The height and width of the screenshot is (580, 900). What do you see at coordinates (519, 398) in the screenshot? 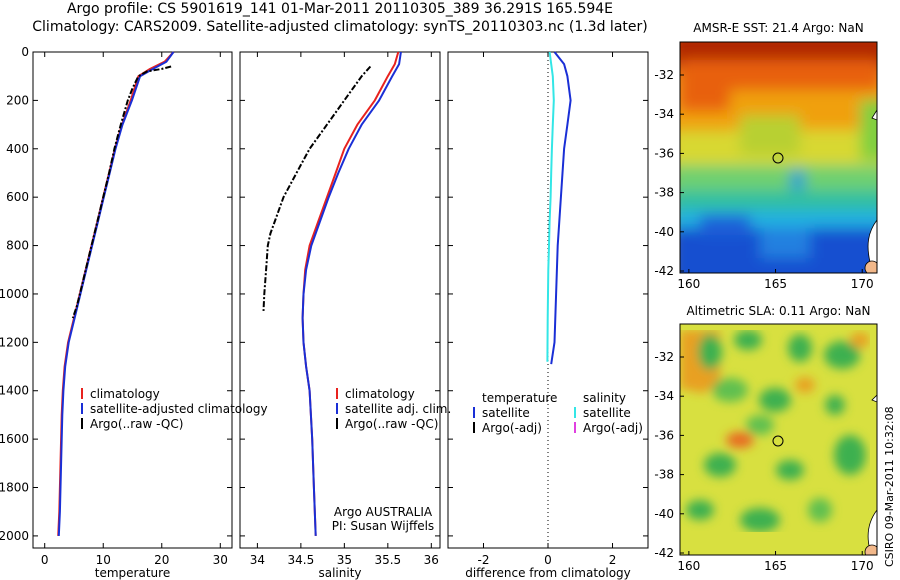
I see `legend-heading: temperature` at bounding box center [519, 398].